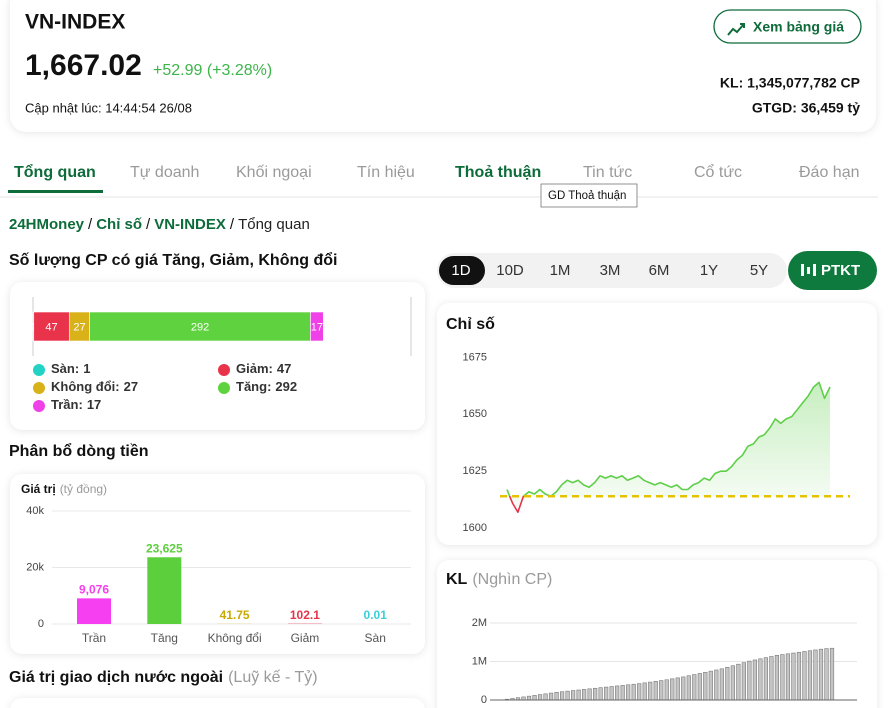  Describe the element at coordinates (759, 270) in the screenshot. I see `range-button: 5Y` at that location.